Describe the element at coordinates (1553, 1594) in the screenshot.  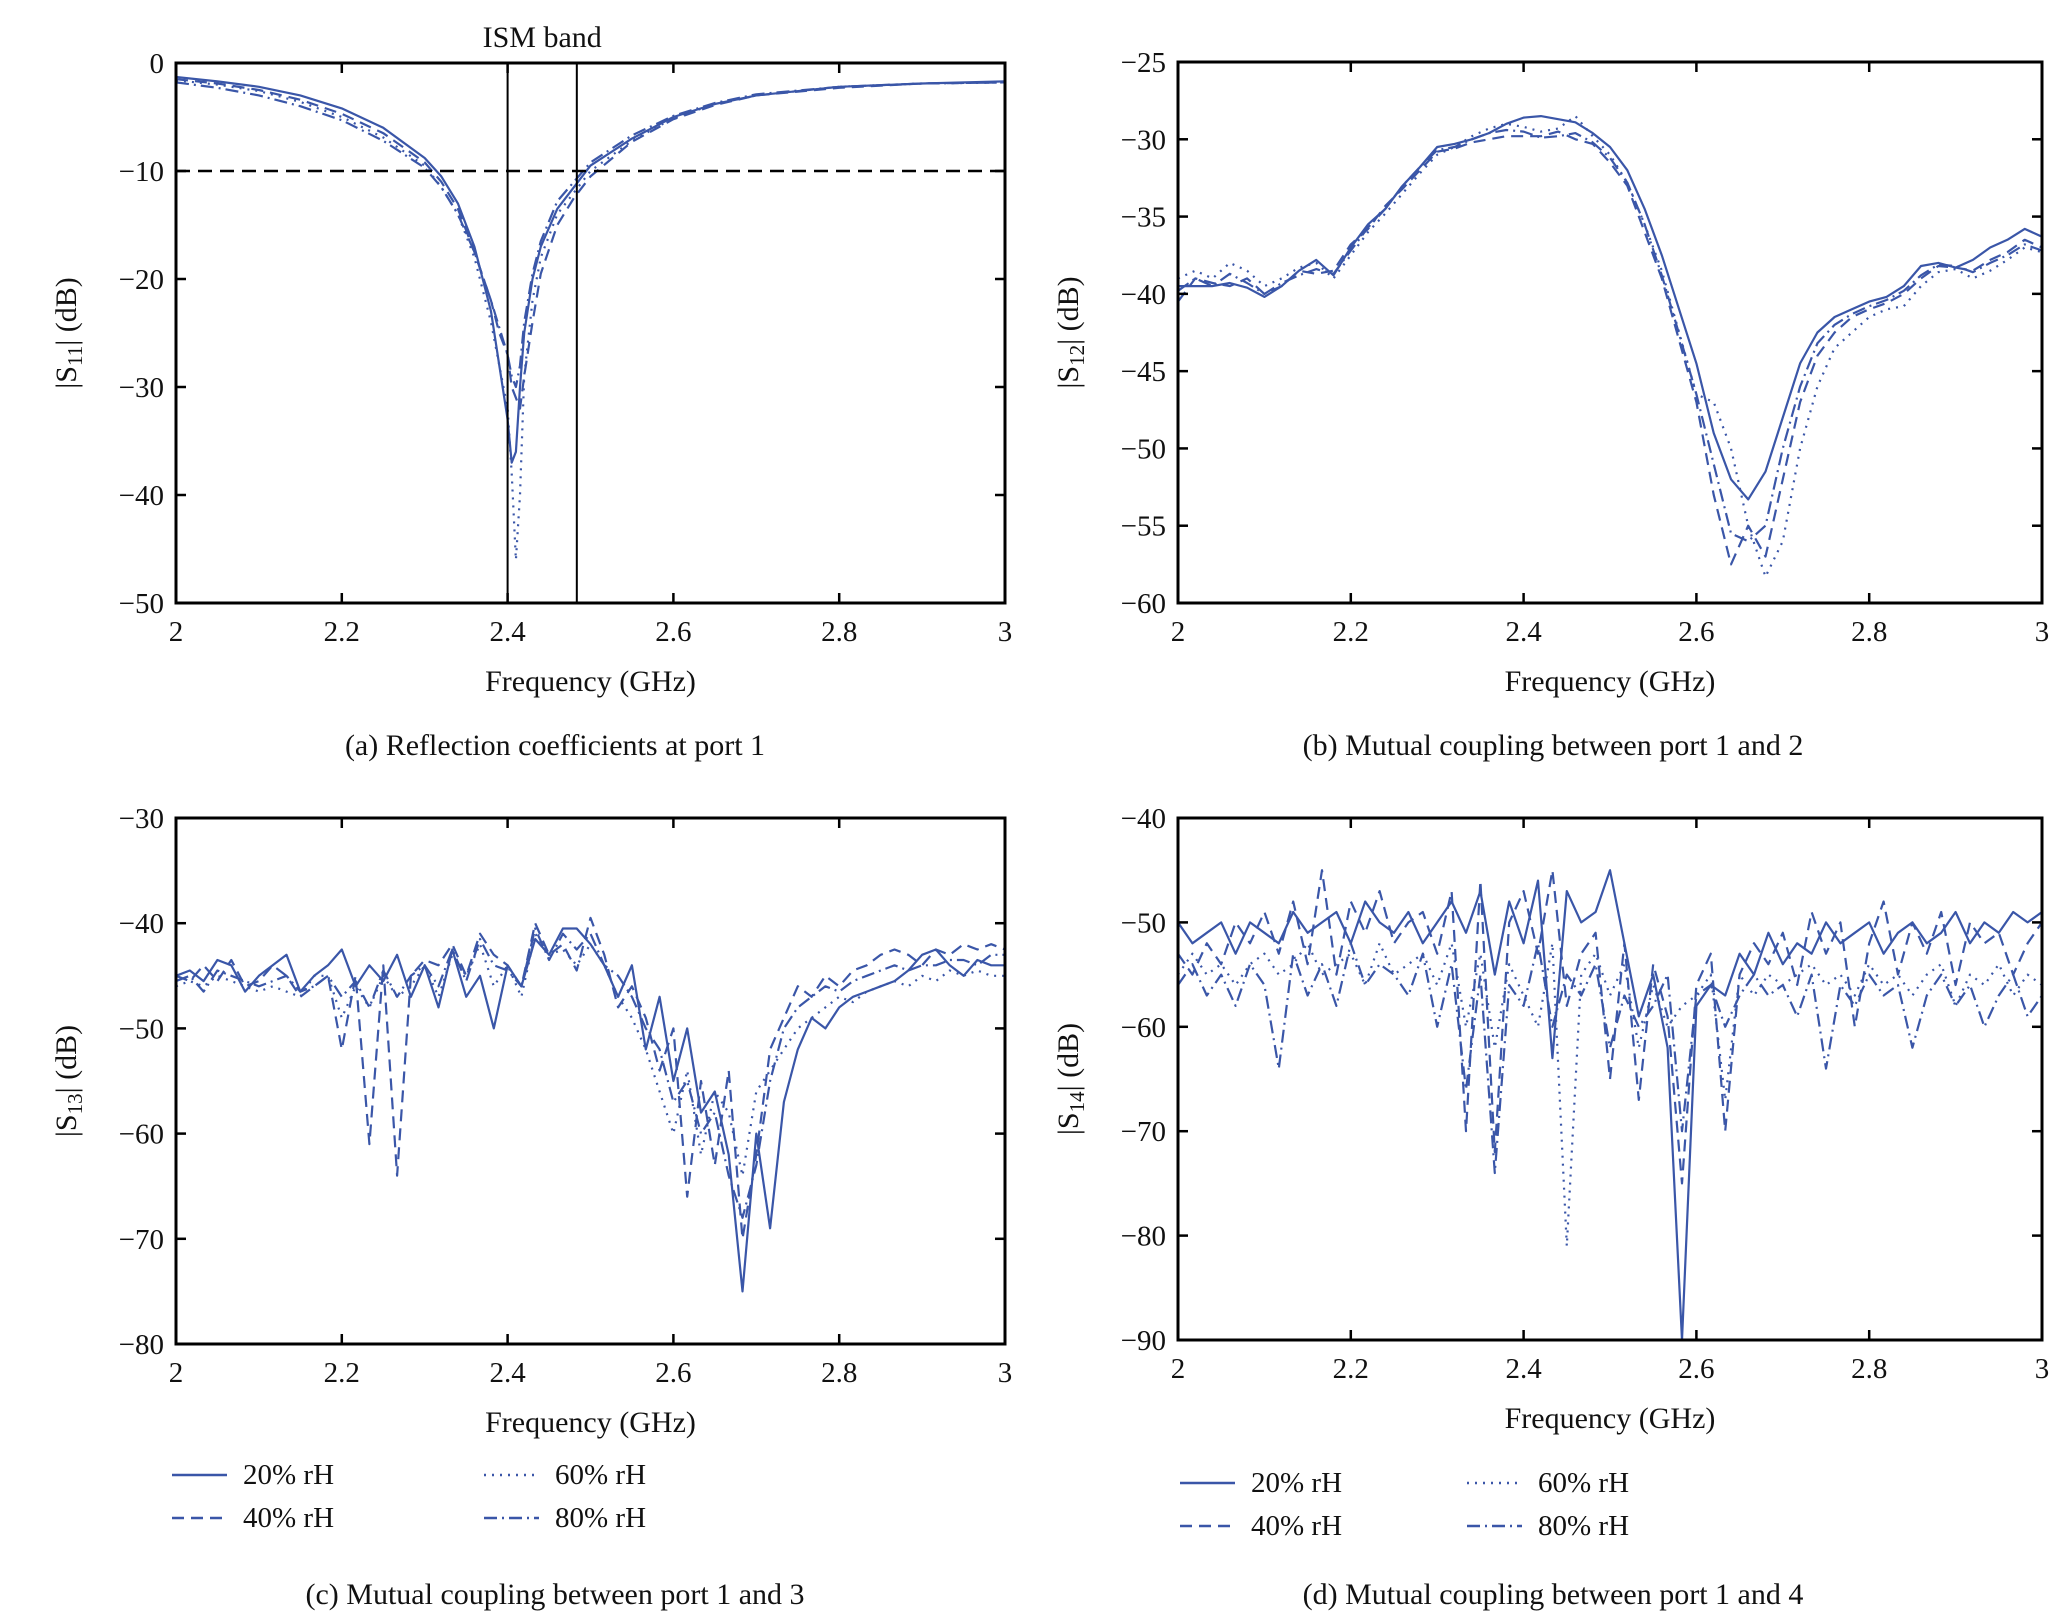
I see `panel-caption: (d) Mutual coupling between port 1 and 4` at that location.